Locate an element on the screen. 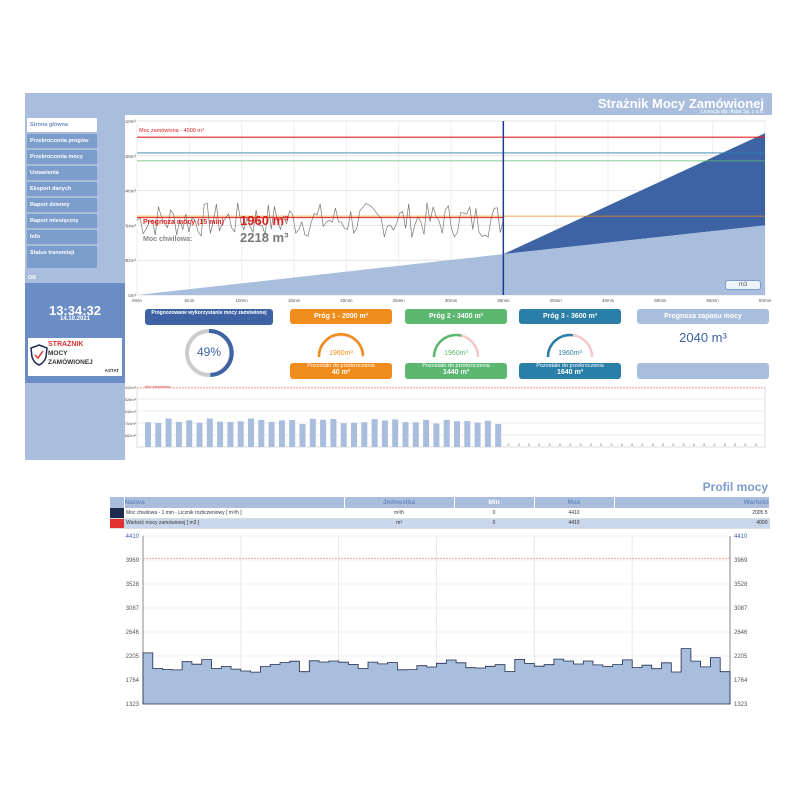 The height and width of the screenshot is (800, 800). x-tick-label: 0min is located at coordinates (137, 300).